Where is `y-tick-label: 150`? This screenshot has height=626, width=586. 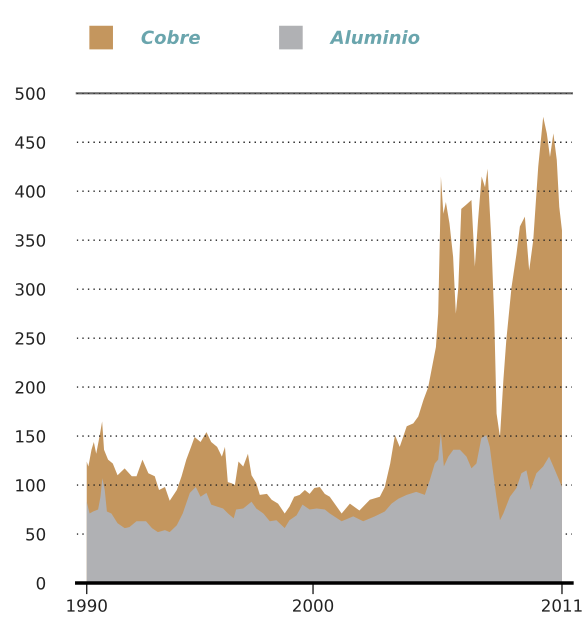 y-tick-label: 150 is located at coordinates (31, 436).